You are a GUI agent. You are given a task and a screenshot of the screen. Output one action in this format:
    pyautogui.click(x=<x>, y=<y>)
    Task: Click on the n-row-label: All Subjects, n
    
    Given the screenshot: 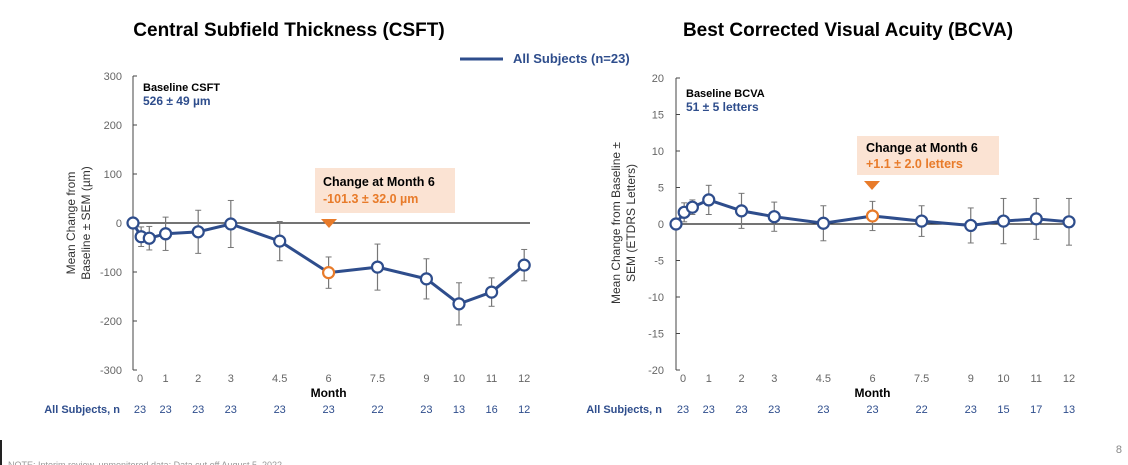 What is the action you would take?
    pyautogui.click(x=82, y=410)
    